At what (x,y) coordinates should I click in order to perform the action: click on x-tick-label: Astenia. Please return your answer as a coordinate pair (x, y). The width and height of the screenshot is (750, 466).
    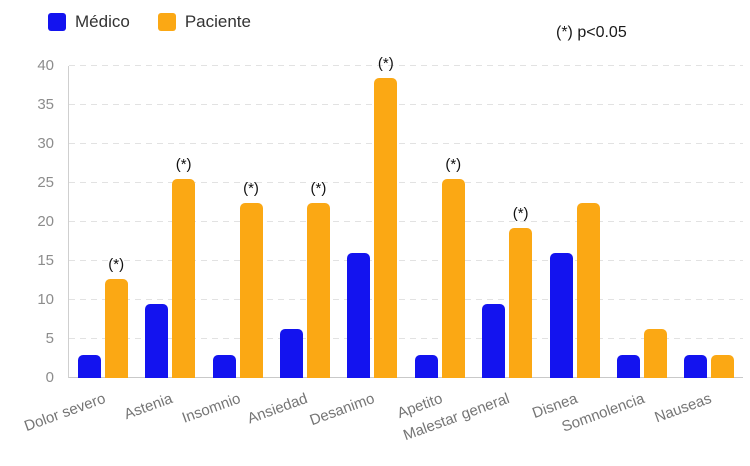
    Looking at the image, I should click on (148, 407).